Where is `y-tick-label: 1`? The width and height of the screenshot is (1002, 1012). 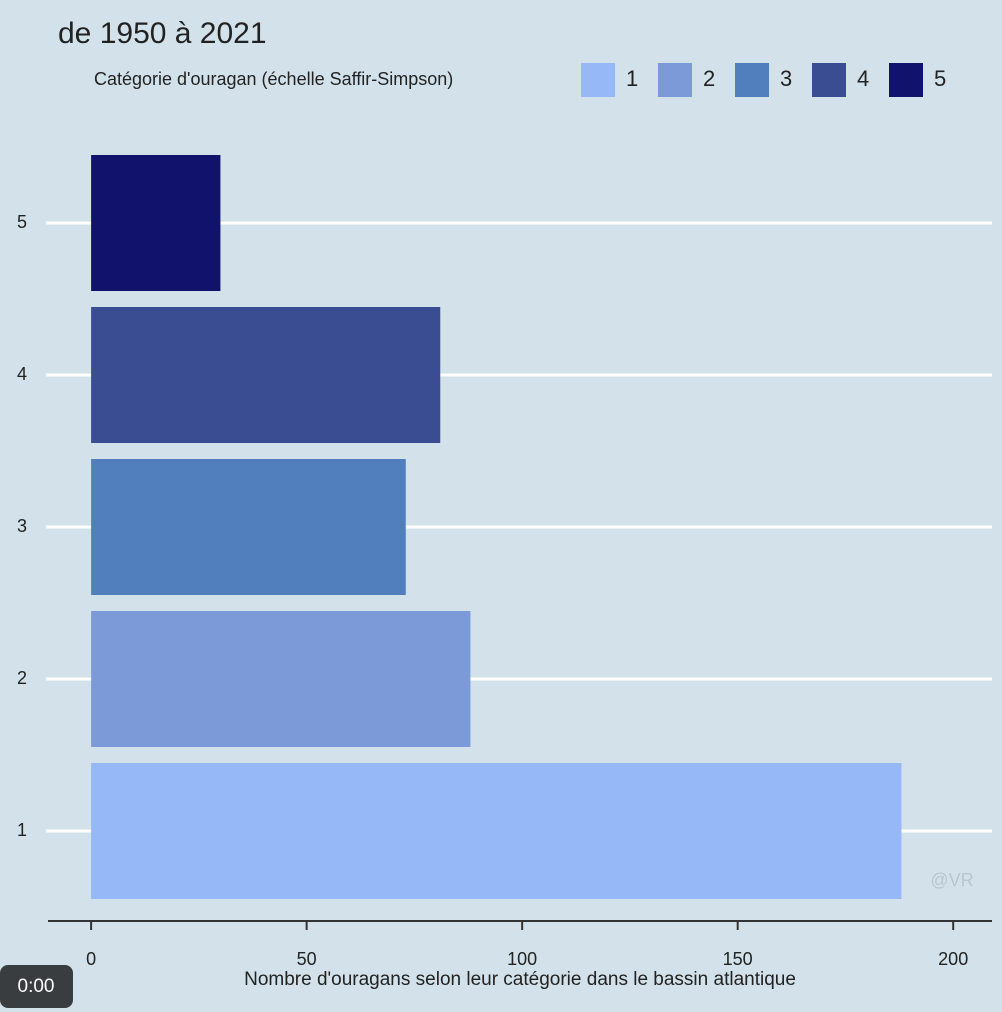
y-tick-label: 1 is located at coordinates (22, 830).